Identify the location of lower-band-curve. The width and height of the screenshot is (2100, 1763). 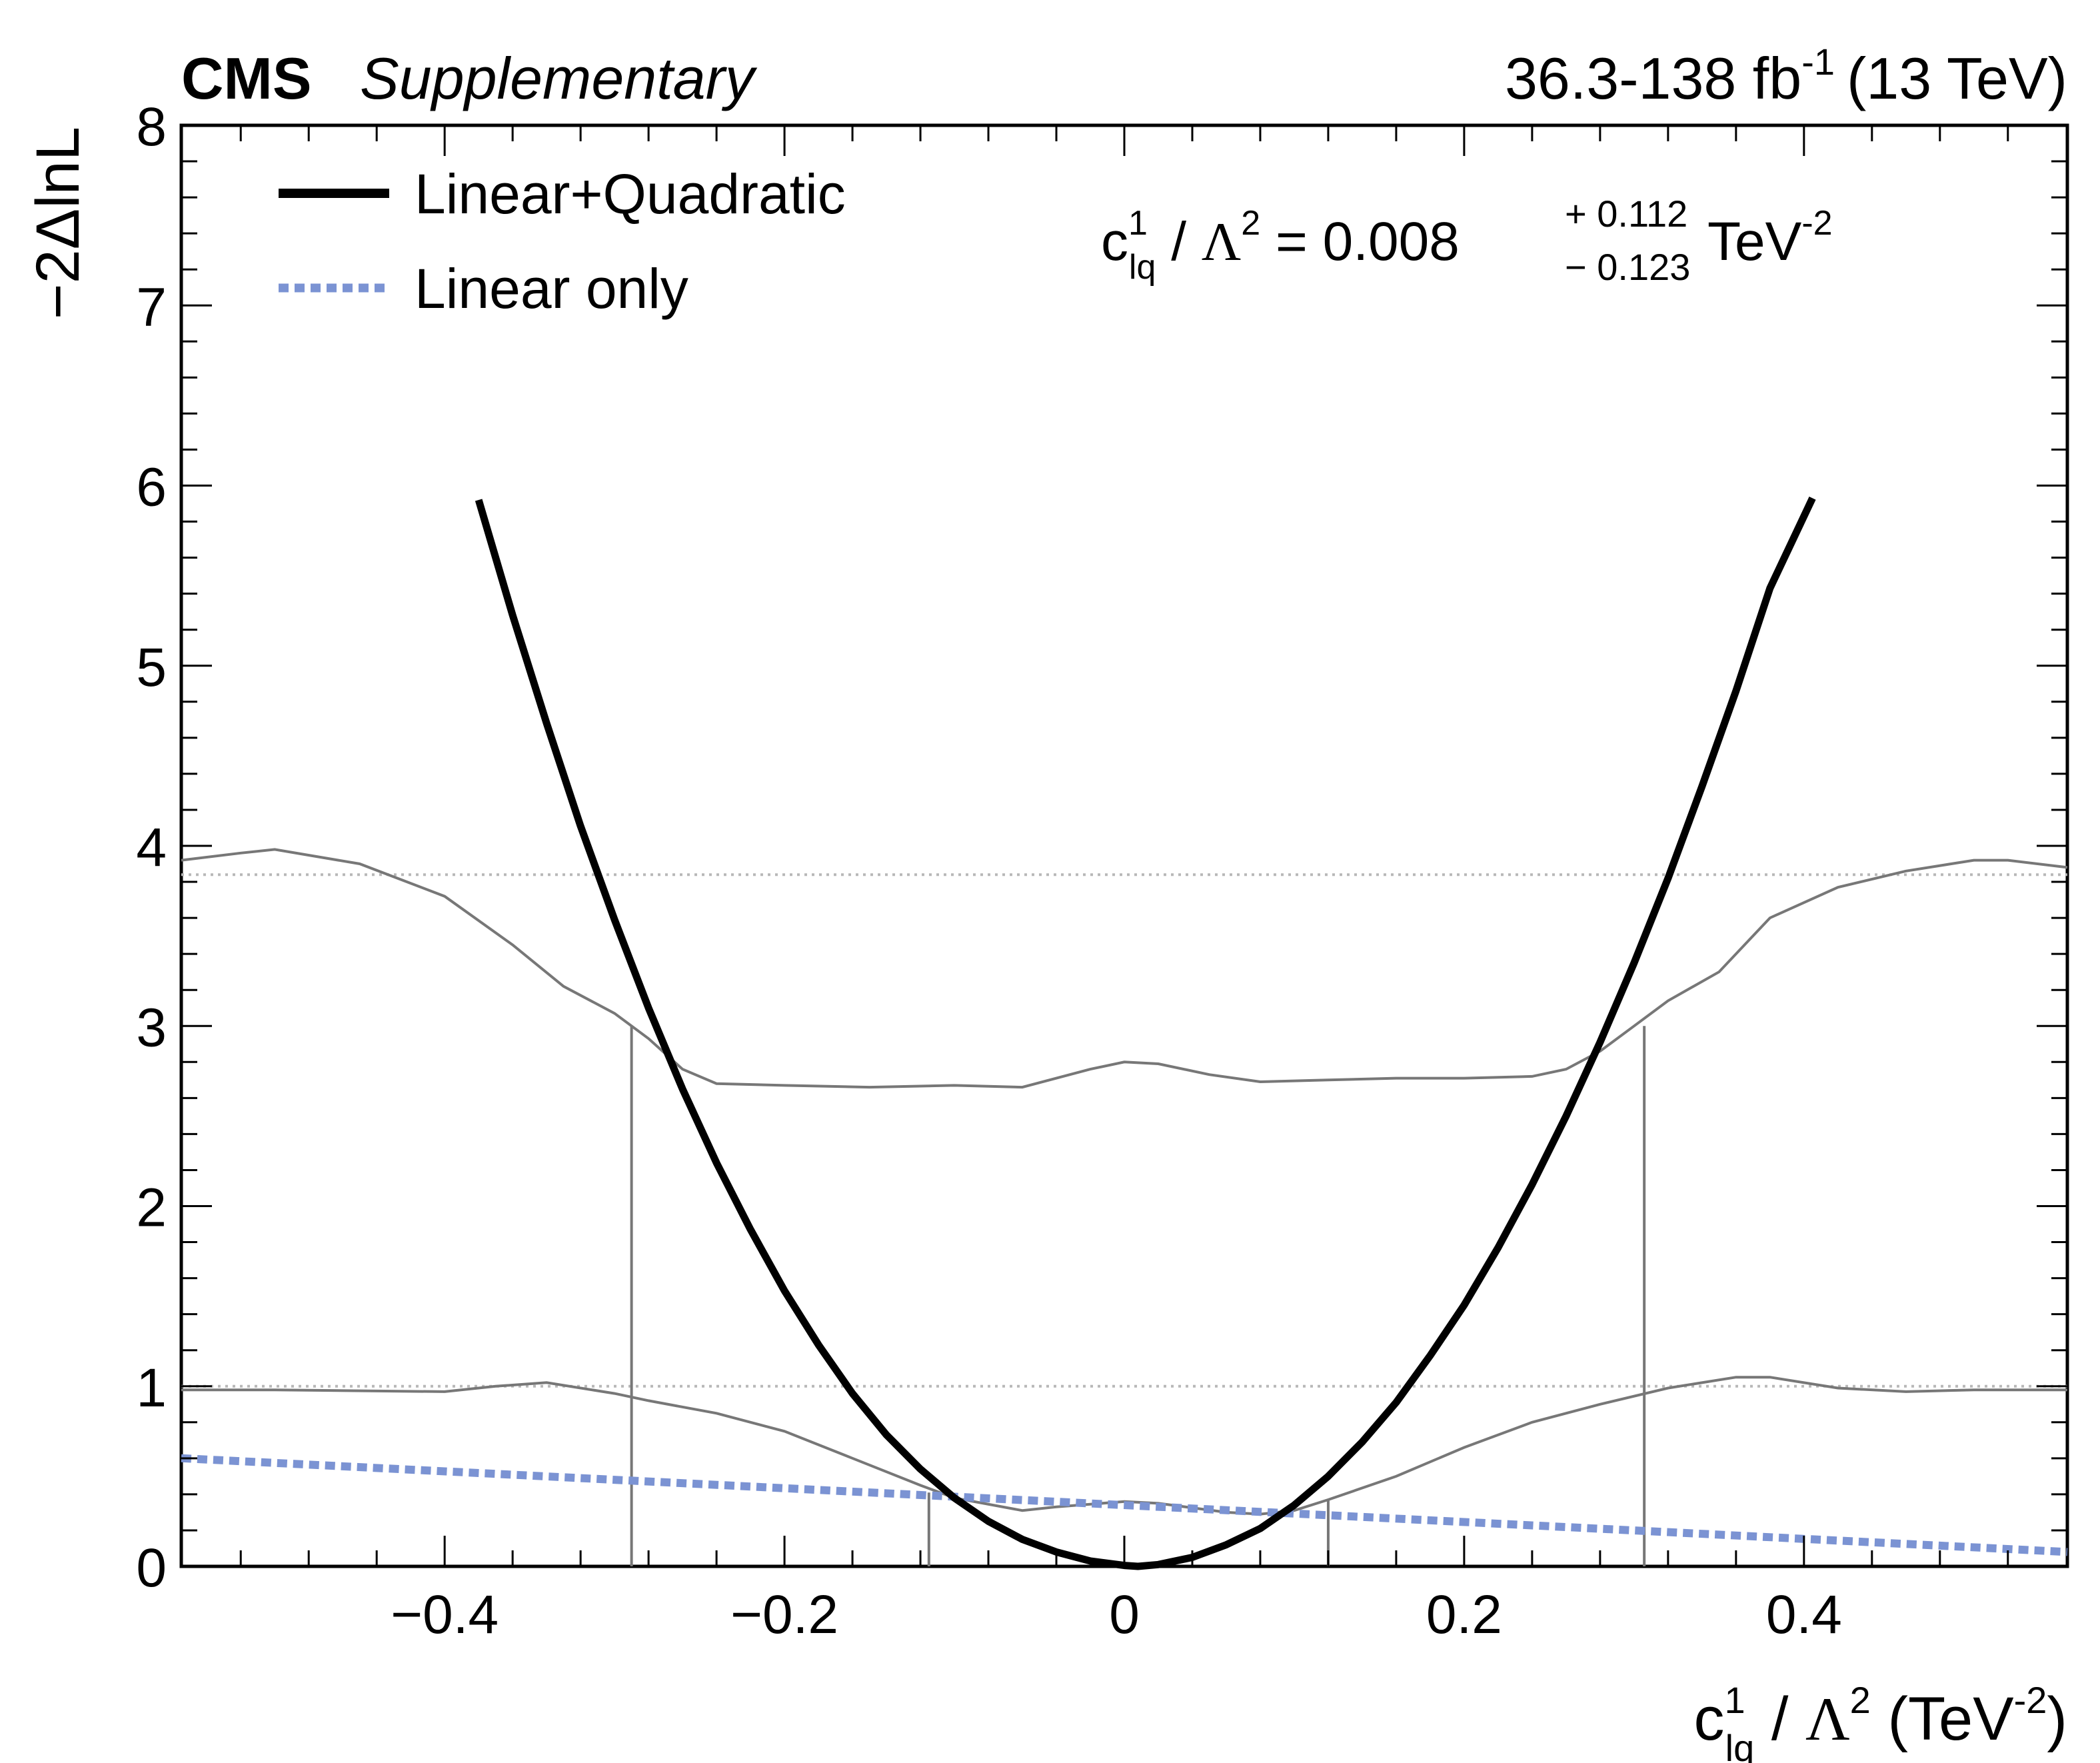
(1124, 1446).